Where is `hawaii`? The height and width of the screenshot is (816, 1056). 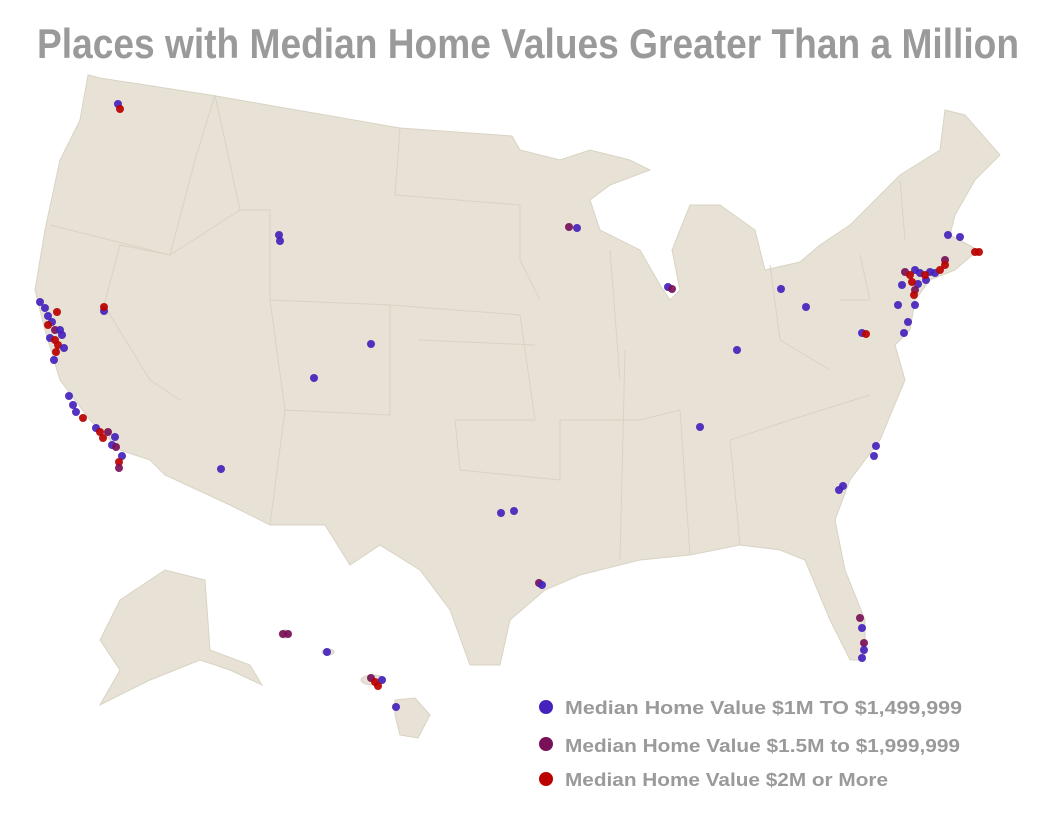
hawaii is located at coordinates (354, 684).